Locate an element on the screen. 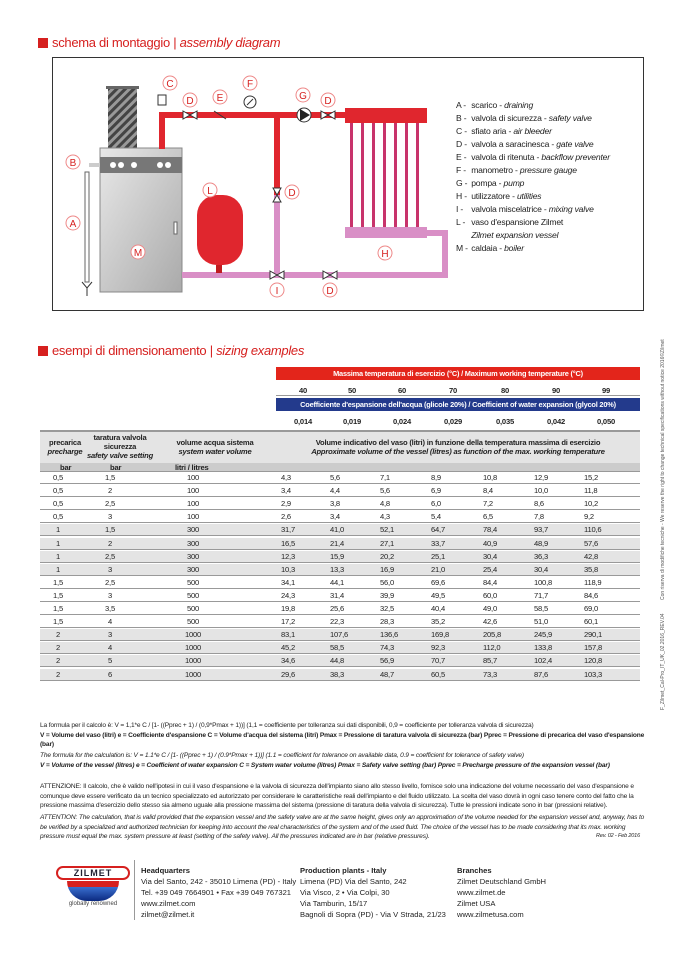 This screenshot has width=678, height=959. vessel-volume-value: 133,8 is located at coordinates (543, 648).